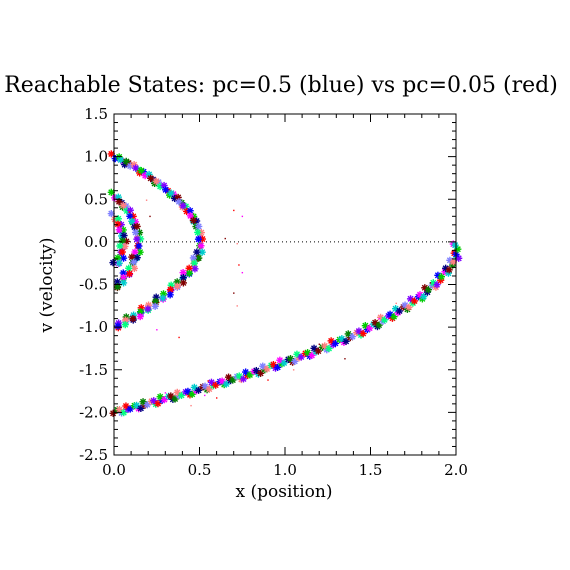 This screenshot has width=570, height=570. I want to click on x-tick-label: 1.0, so click(285, 470).